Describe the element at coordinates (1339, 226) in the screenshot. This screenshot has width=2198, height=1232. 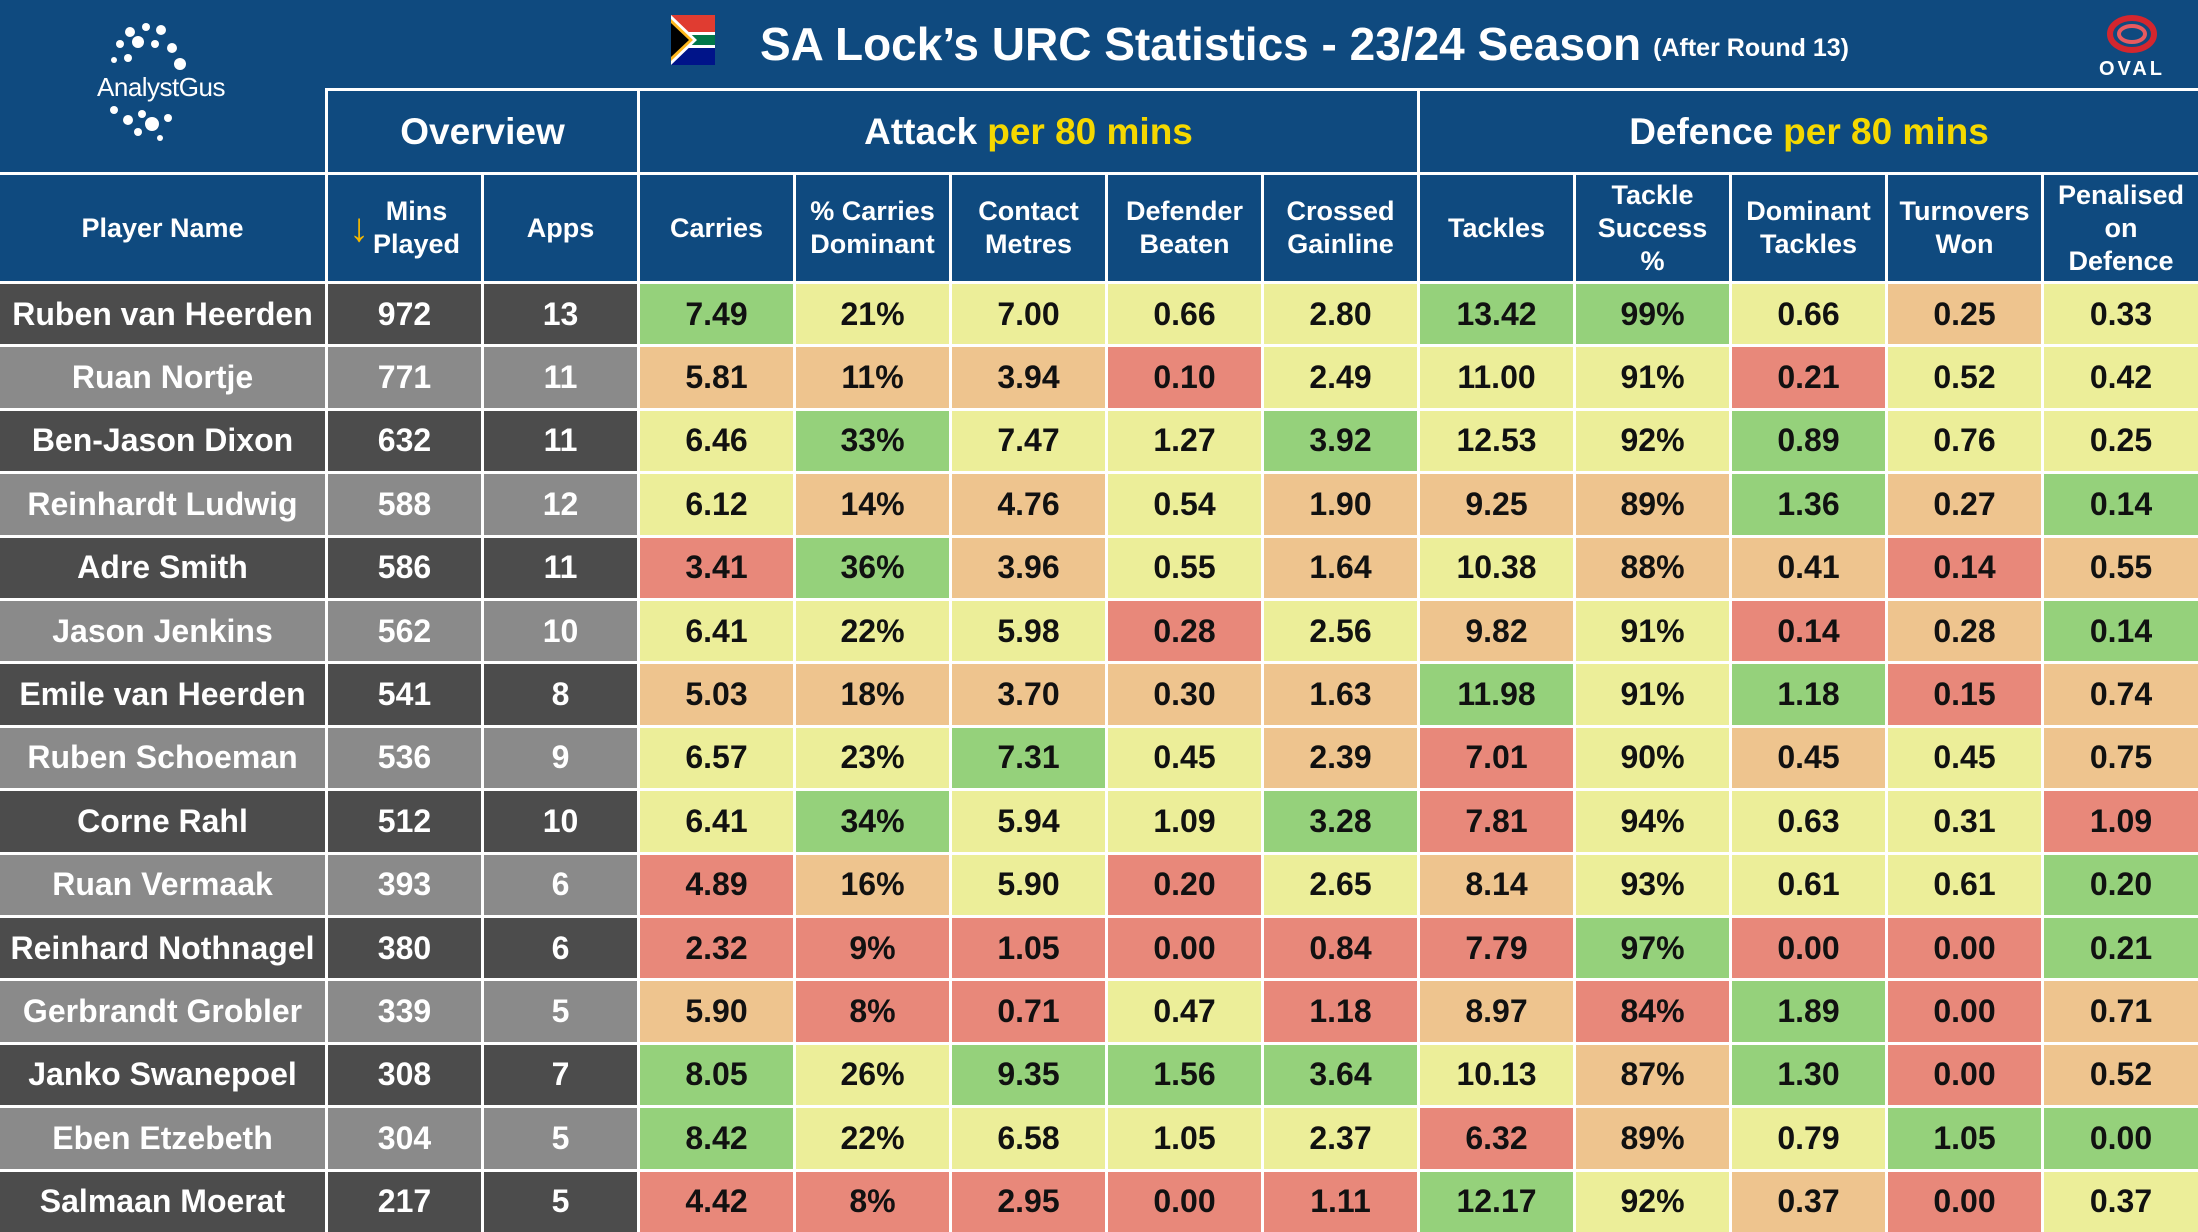
I see `column-header: Crossed Gainline` at that location.